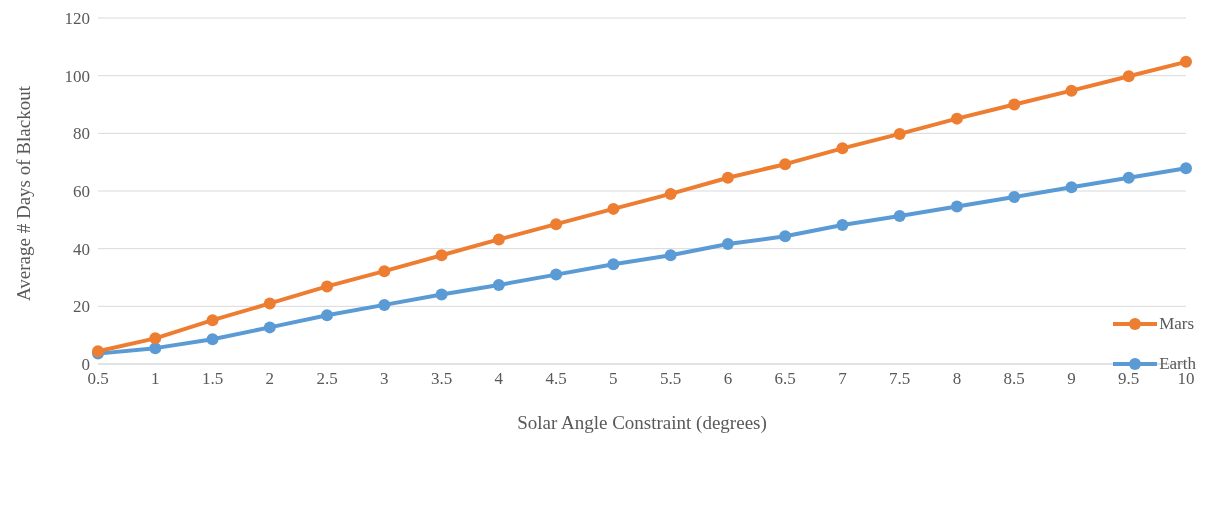  I want to click on x-tick-label: 1.5, so click(212, 379).